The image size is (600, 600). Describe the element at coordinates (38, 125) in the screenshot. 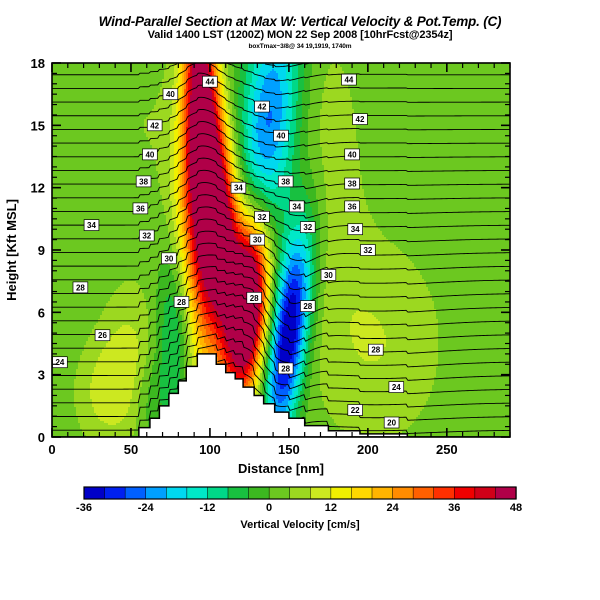

I see `y-tick-label: 15` at that location.